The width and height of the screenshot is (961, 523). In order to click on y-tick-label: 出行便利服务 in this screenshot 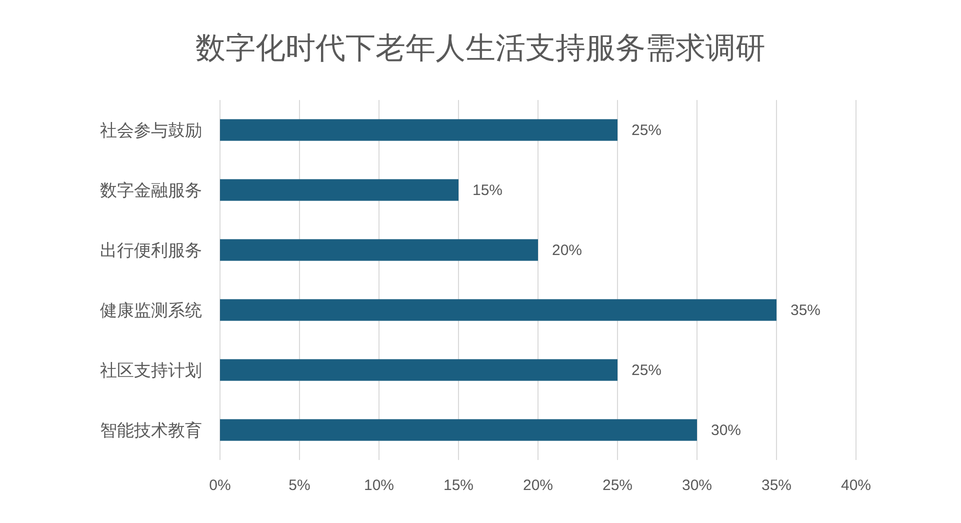, I will do `click(151, 250)`.